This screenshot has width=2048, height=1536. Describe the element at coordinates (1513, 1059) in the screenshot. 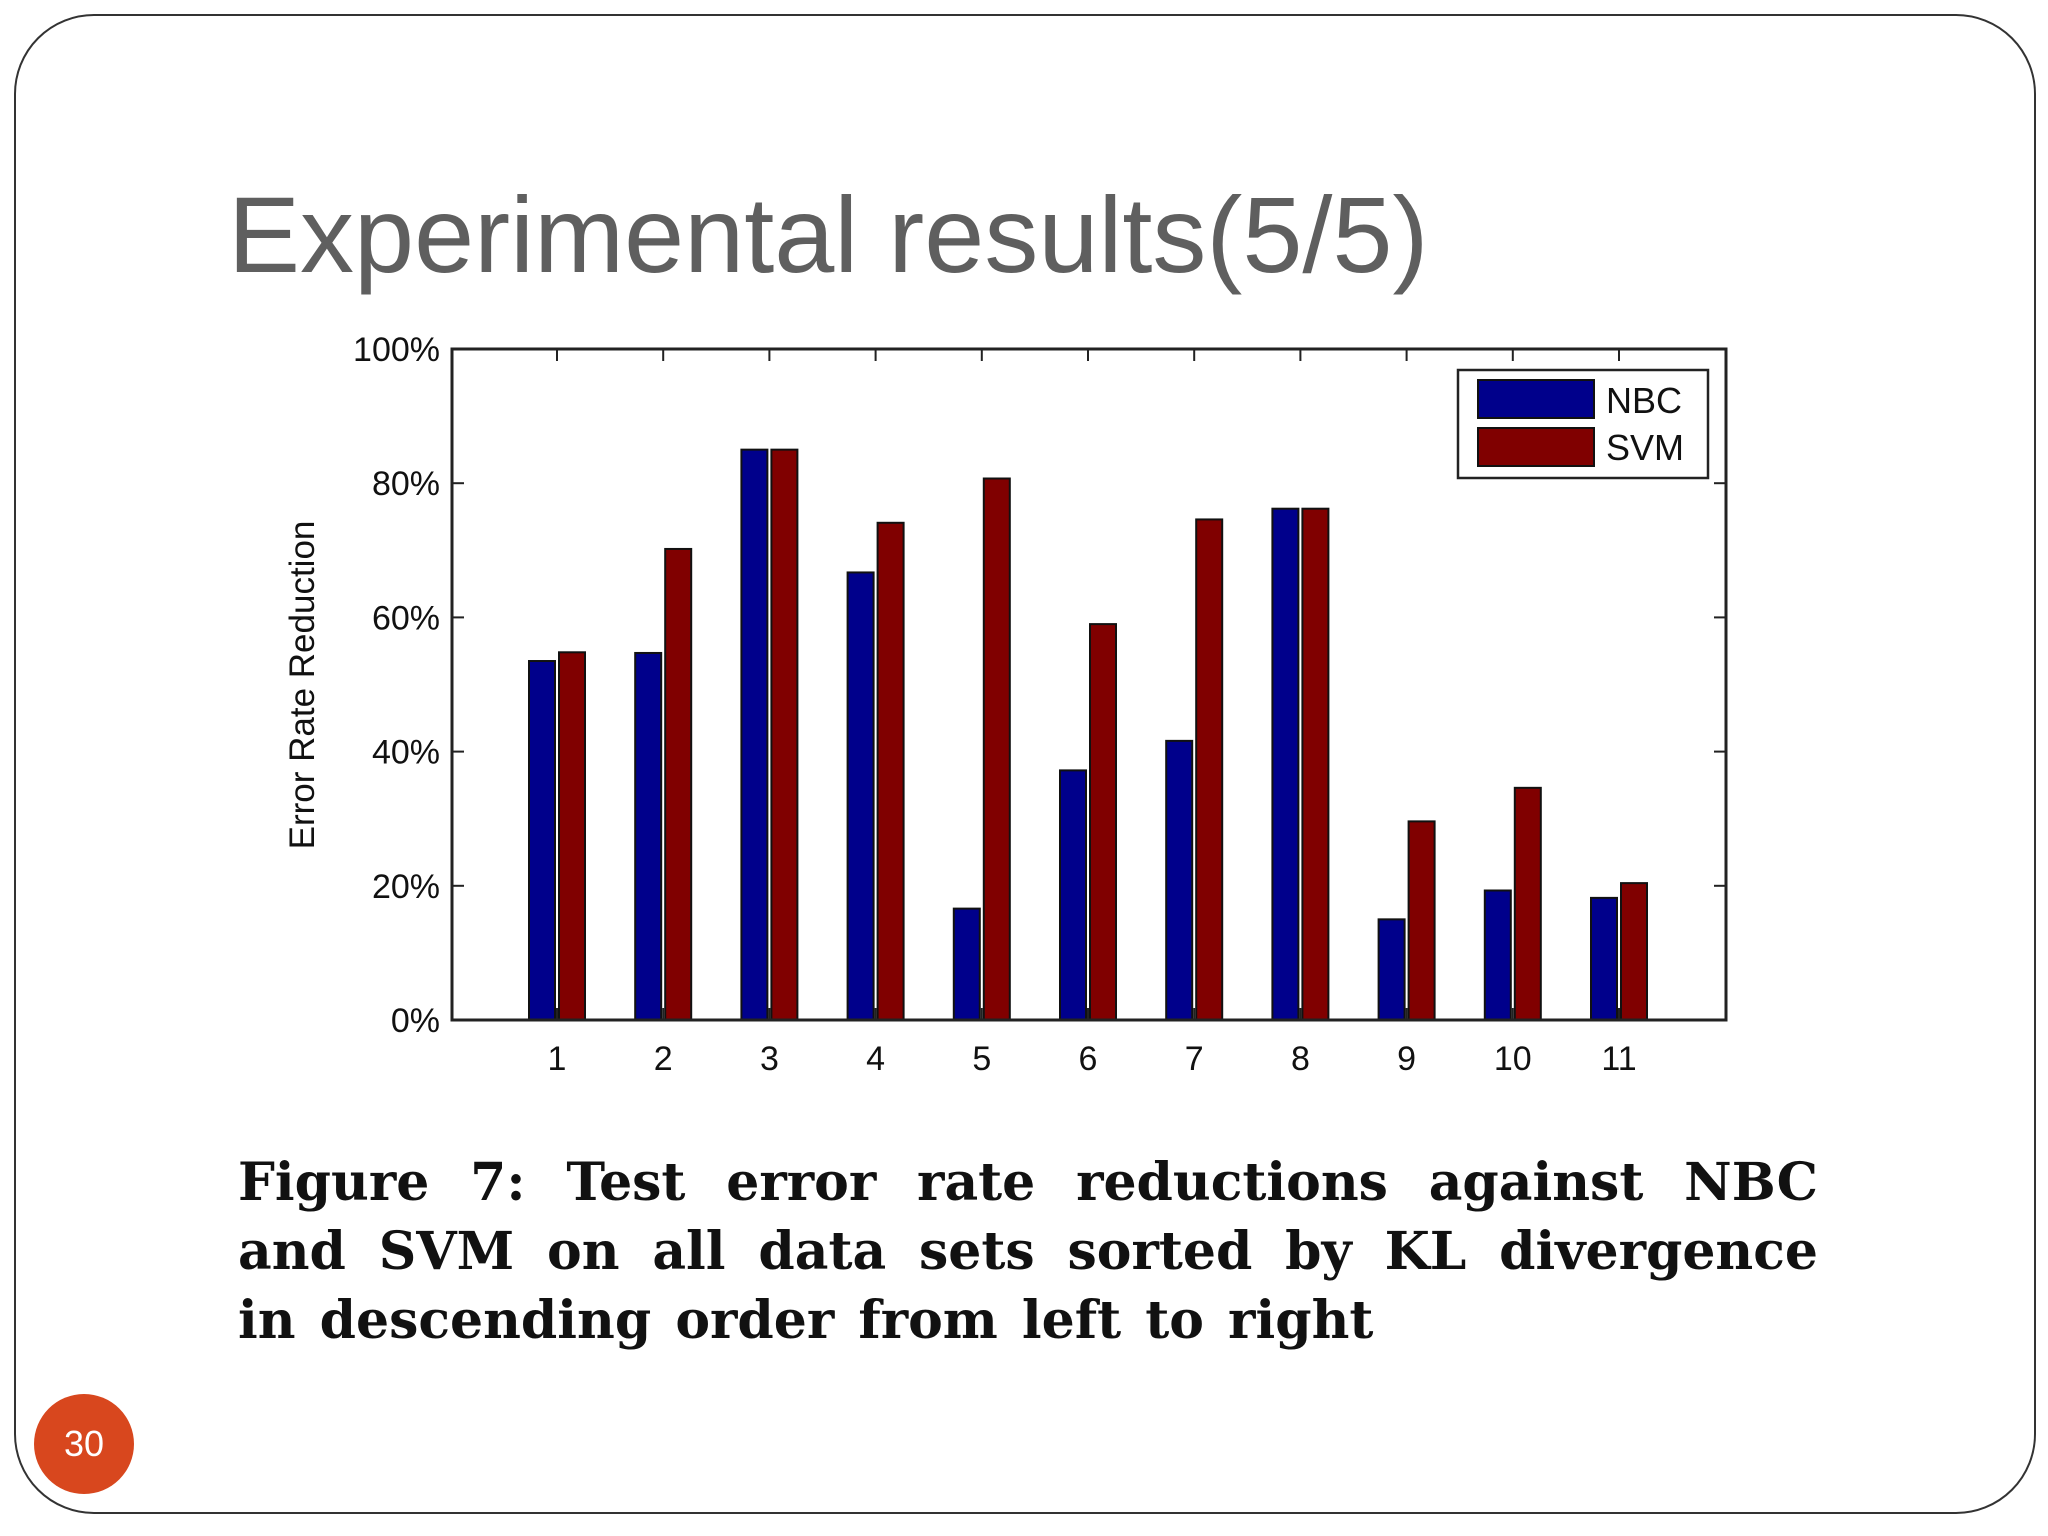

I see `x-tick-label: 10` at that location.